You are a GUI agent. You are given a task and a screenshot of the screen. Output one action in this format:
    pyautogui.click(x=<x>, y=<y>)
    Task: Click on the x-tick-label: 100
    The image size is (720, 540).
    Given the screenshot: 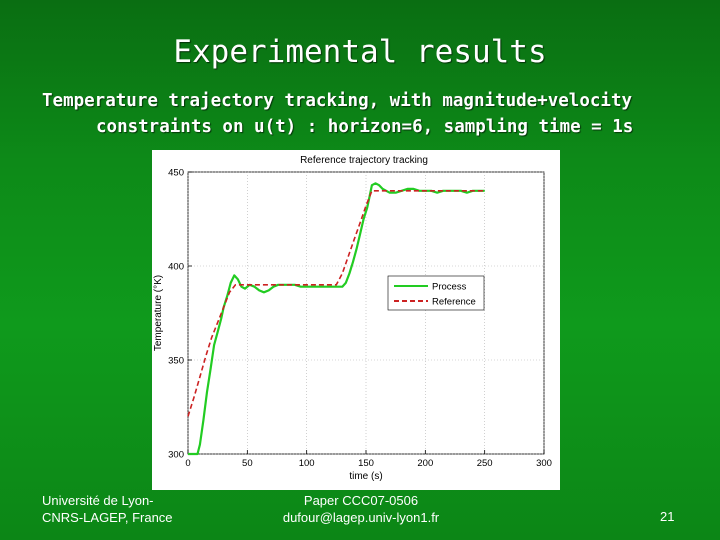 What is the action you would take?
    pyautogui.click(x=307, y=463)
    